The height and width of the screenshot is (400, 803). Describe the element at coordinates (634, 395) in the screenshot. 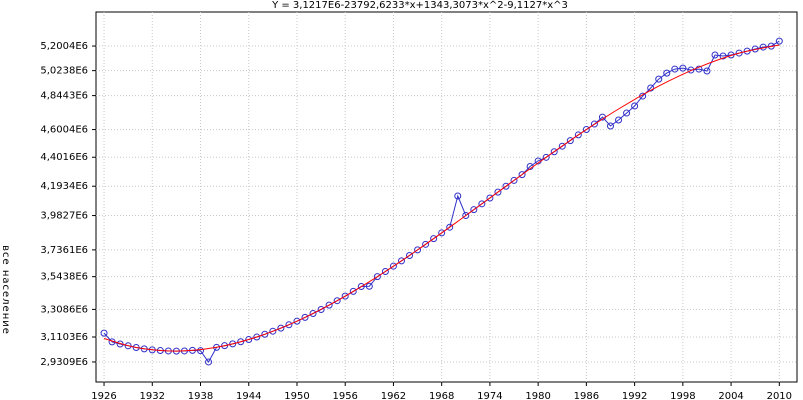

I see `x-tick-label: 1992` at that location.